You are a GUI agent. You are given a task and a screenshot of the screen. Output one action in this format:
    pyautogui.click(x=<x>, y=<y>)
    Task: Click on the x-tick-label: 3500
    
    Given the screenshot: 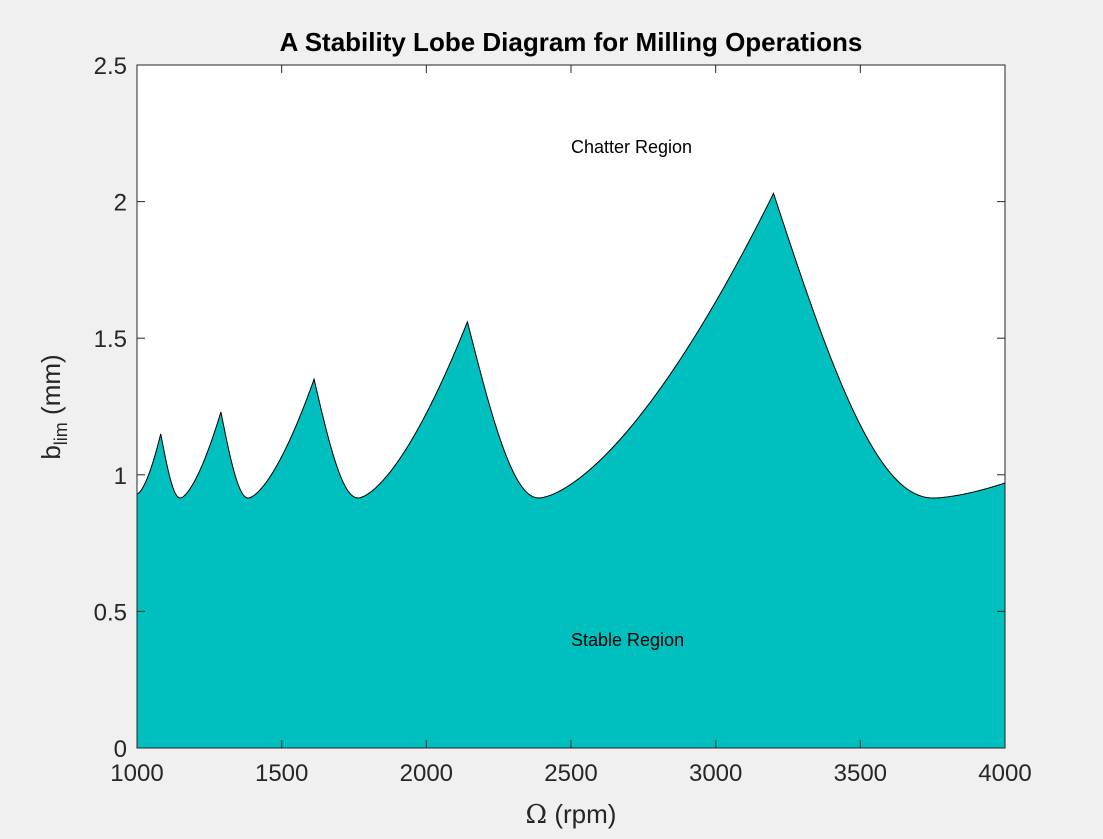 What is the action you would take?
    pyautogui.click(x=860, y=773)
    